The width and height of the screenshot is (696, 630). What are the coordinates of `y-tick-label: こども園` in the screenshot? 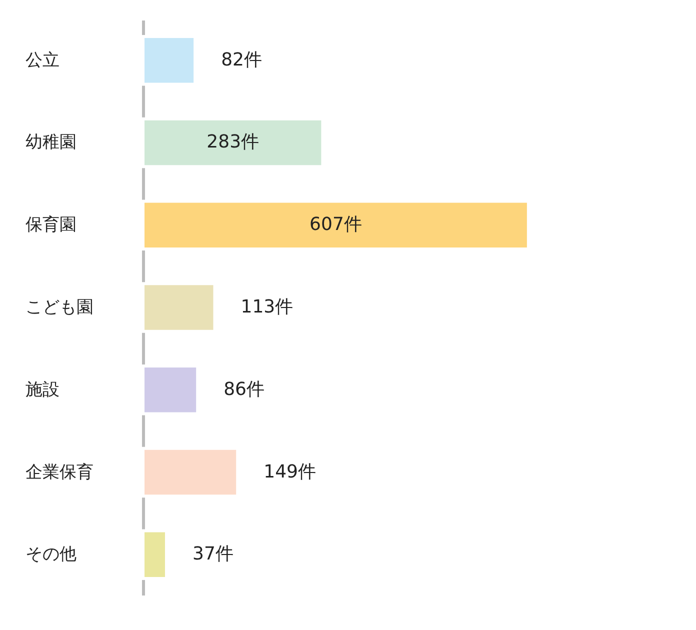 It's located at (60, 308).